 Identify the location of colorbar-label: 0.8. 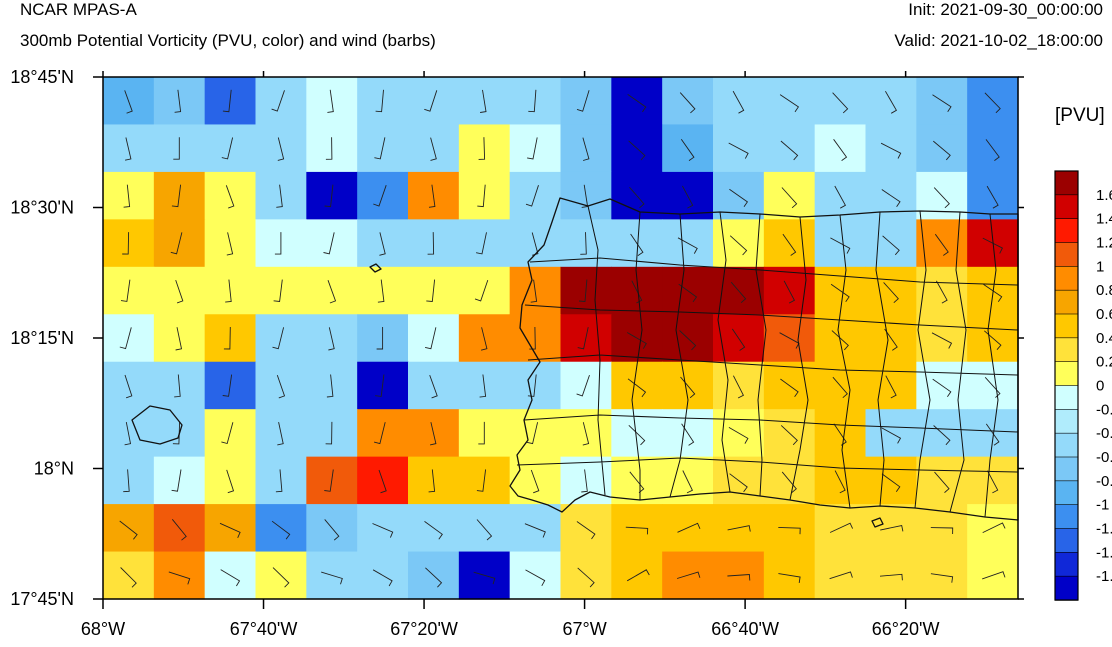
(1104, 290).